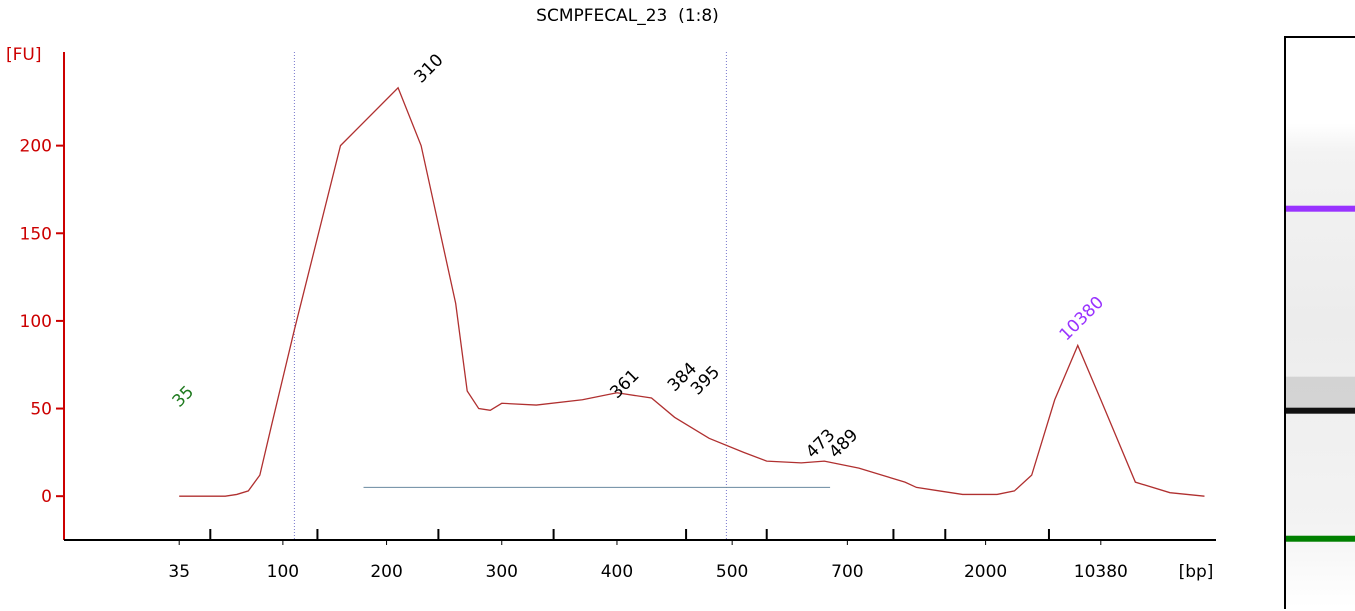 This screenshot has height=611, width=1355. What do you see at coordinates (36, 234) in the screenshot?
I see `y-tick-label: 150` at bounding box center [36, 234].